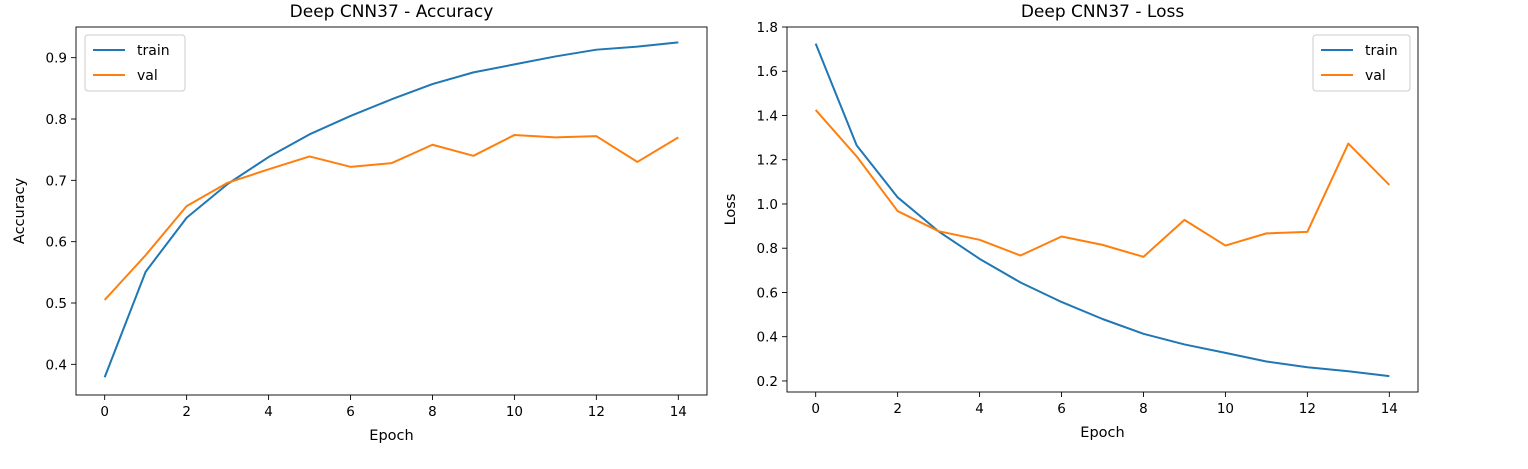 The image size is (1528, 469). What do you see at coordinates (56, 304) in the screenshot?
I see `y-tick-label: 0.5` at bounding box center [56, 304].